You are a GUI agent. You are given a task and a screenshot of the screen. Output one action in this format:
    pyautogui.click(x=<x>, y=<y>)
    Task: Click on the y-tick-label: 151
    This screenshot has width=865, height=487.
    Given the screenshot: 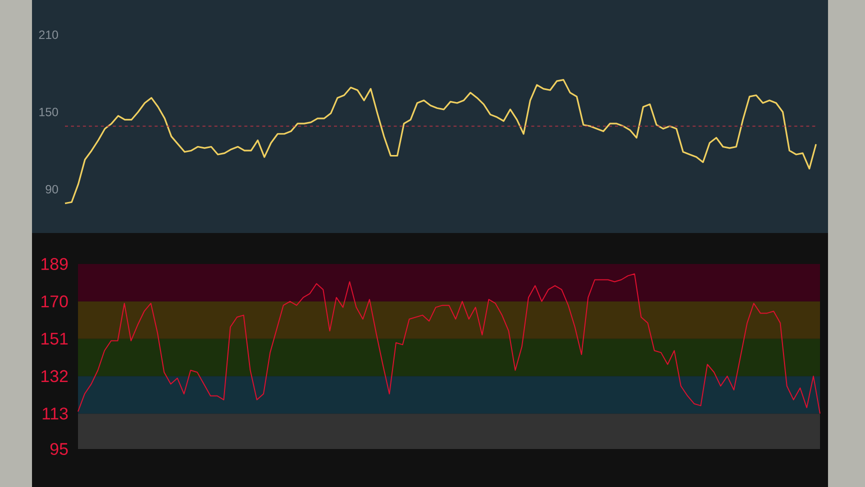 What is the action you would take?
    pyautogui.click(x=55, y=338)
    